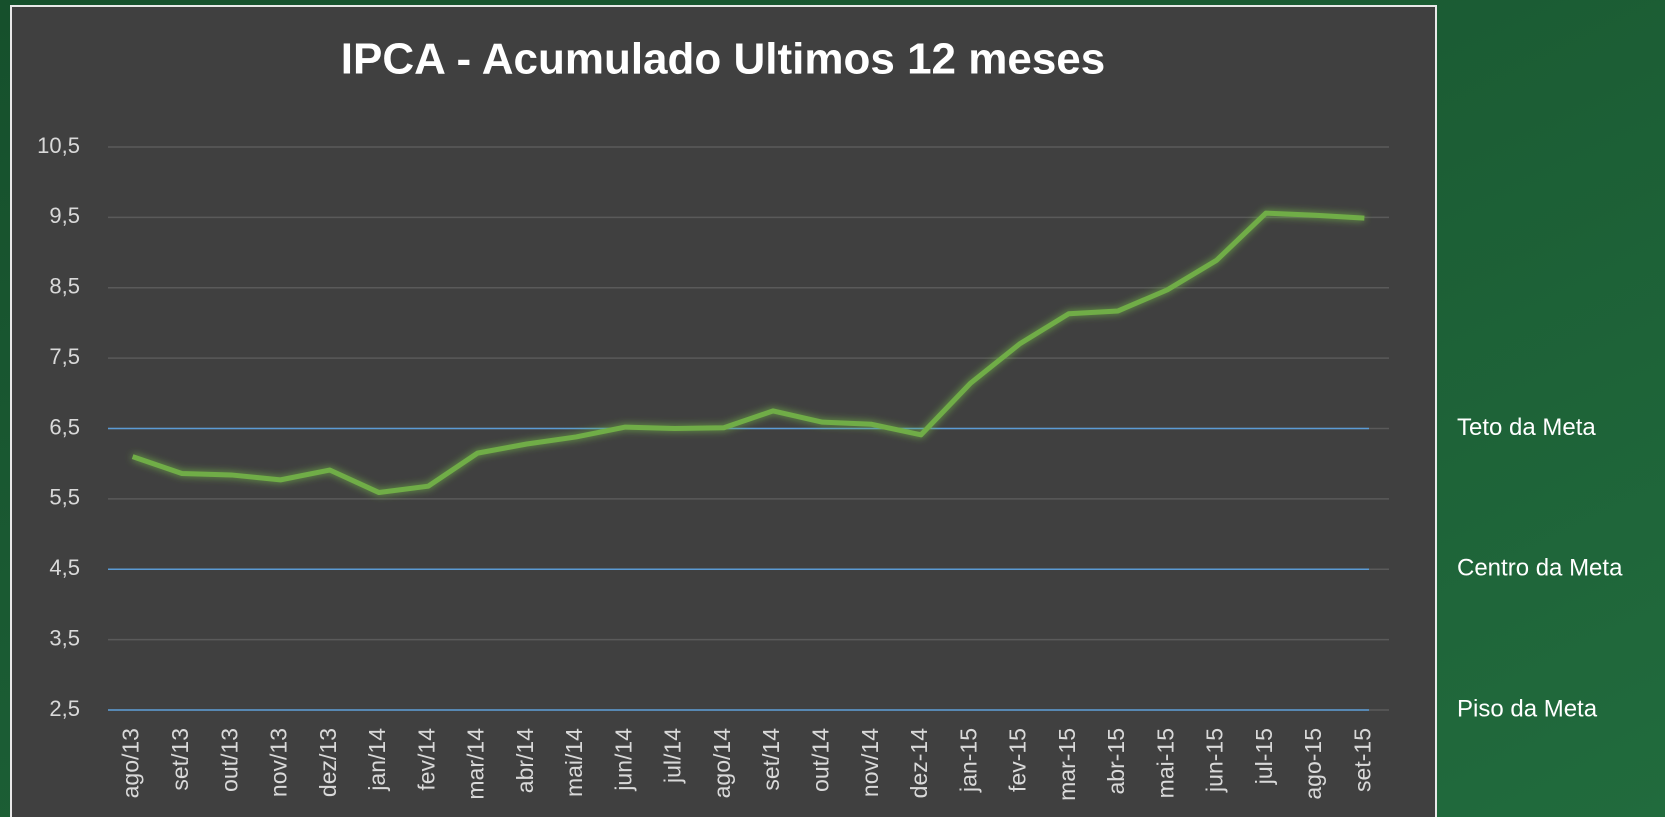 This screenshot has width=1665, height=817. What do you see at coordinates (64, 426) in the screenshot?
I see `y-tick-label: 6,5` at bounding box center [64, 426].